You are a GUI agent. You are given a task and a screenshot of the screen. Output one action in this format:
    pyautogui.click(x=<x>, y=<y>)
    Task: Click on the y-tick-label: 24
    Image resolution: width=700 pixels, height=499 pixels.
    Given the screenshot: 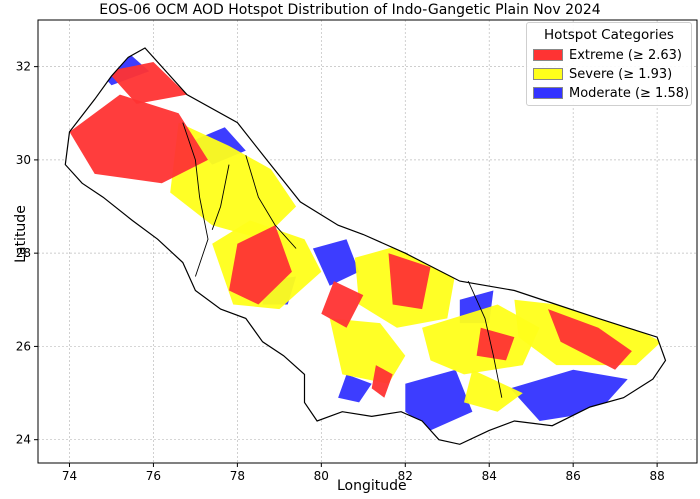 What is the action you would take?
    pyautogui.click(x=23, y=440)
    